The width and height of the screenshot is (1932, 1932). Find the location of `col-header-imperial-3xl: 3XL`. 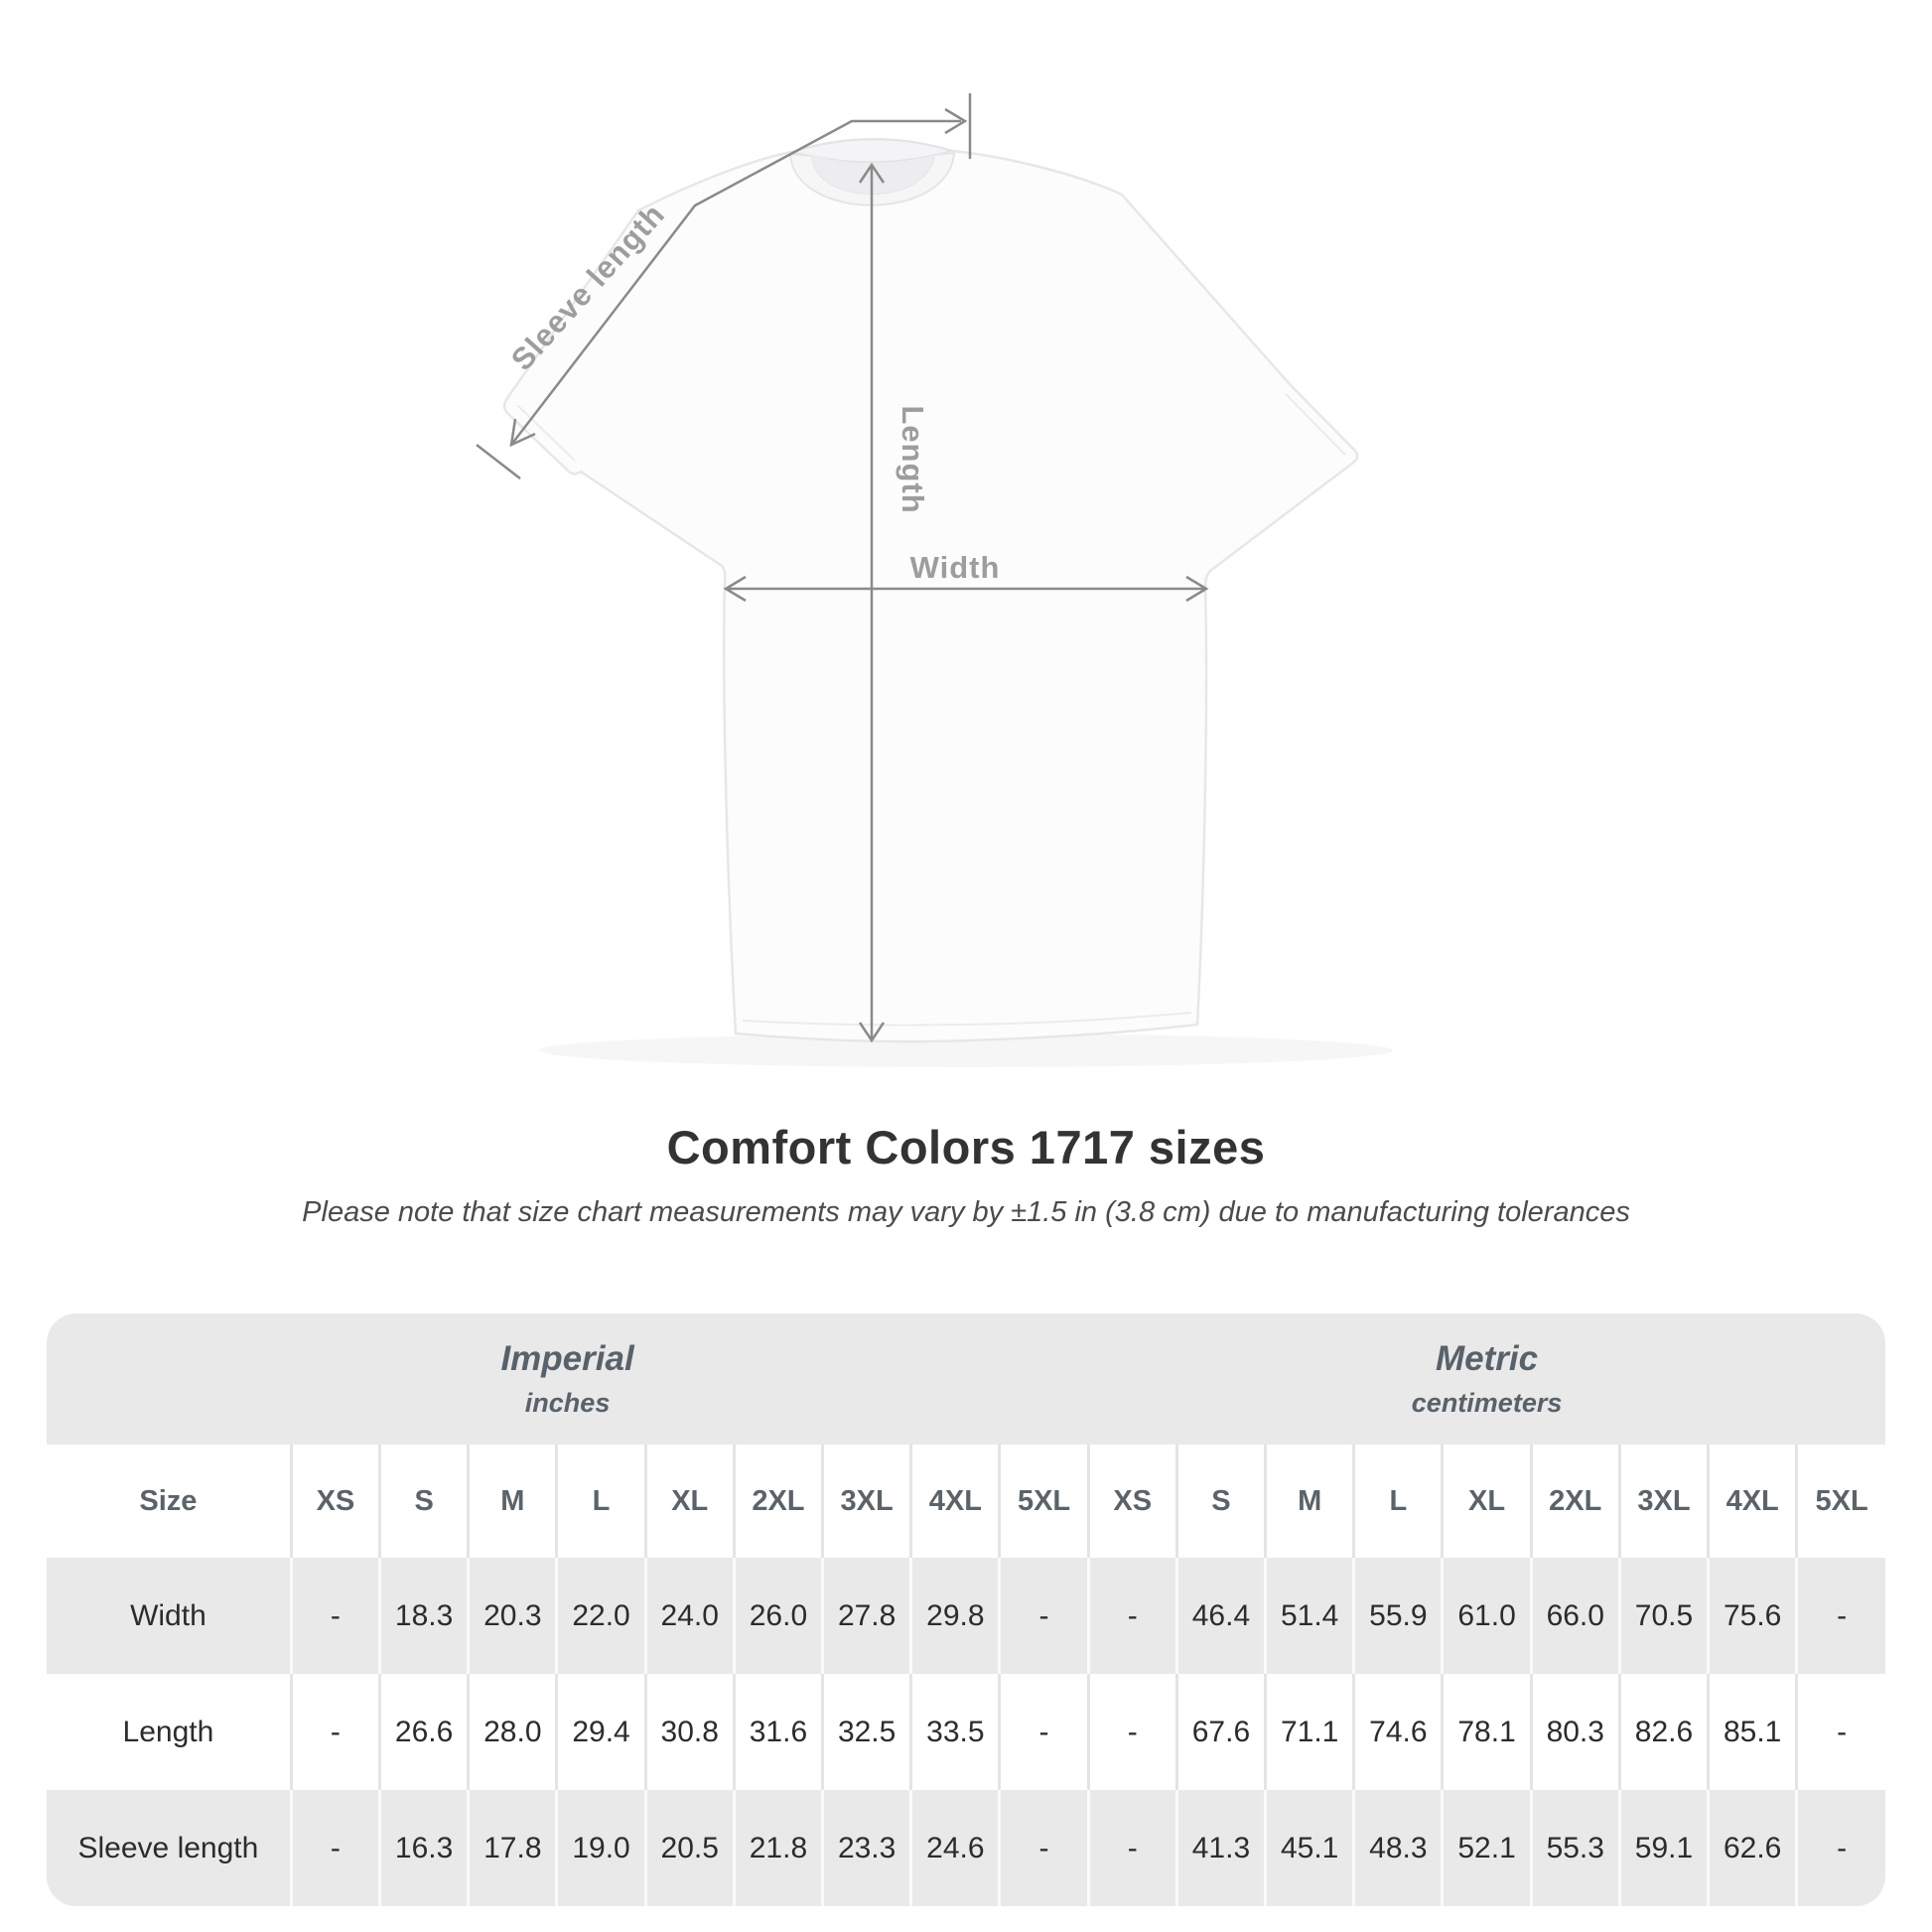

col-header-imperial-3xl: 3XL is located at coordinates (866, 1502).